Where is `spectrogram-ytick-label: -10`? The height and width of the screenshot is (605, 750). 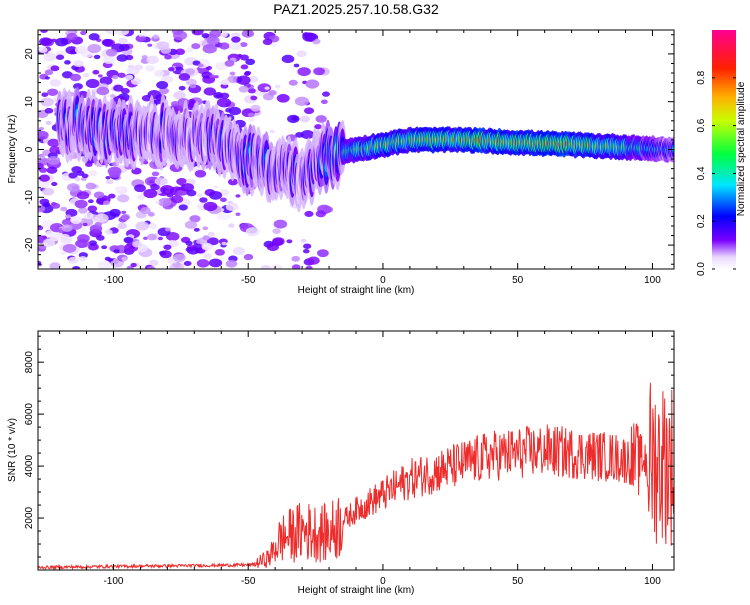 spectrogram-ytick-label: -10 is located at coordinates (29, 197).